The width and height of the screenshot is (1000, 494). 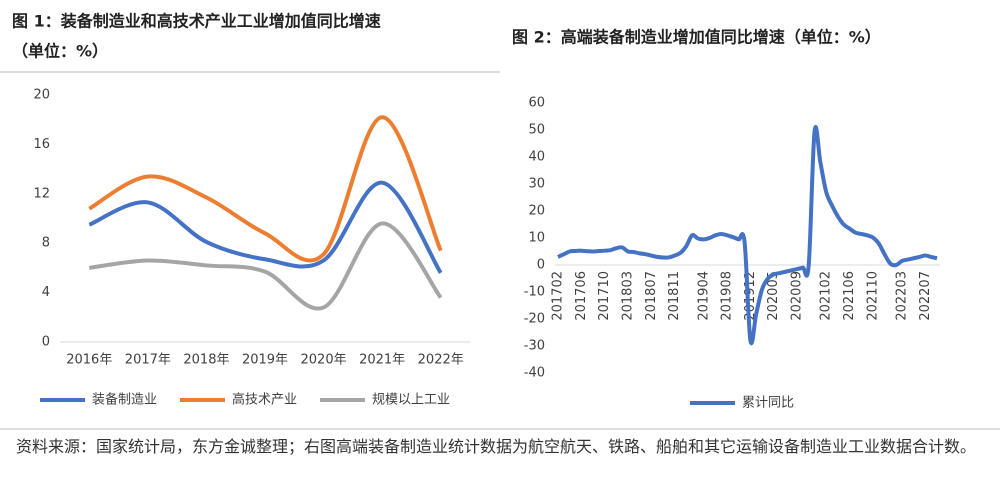 What do you see at coordinates (46, 243) in the screenshot?
I see `y-tick-label: 8` at bounding box center [46, 243].